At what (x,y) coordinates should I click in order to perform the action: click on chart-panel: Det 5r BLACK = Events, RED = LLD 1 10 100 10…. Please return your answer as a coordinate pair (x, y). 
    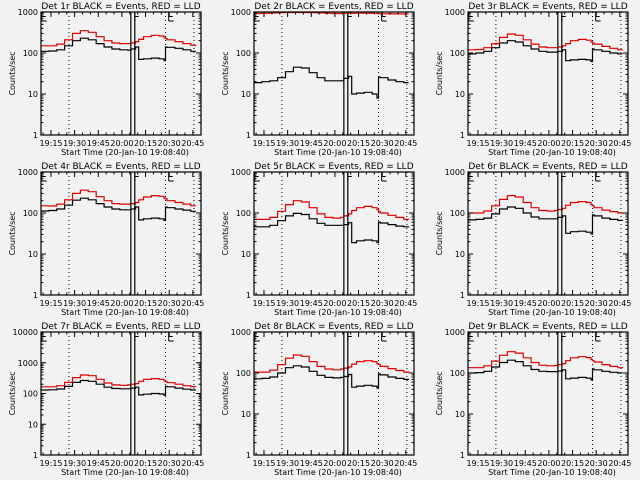
    Looking at the image, I should click on (319, 239).